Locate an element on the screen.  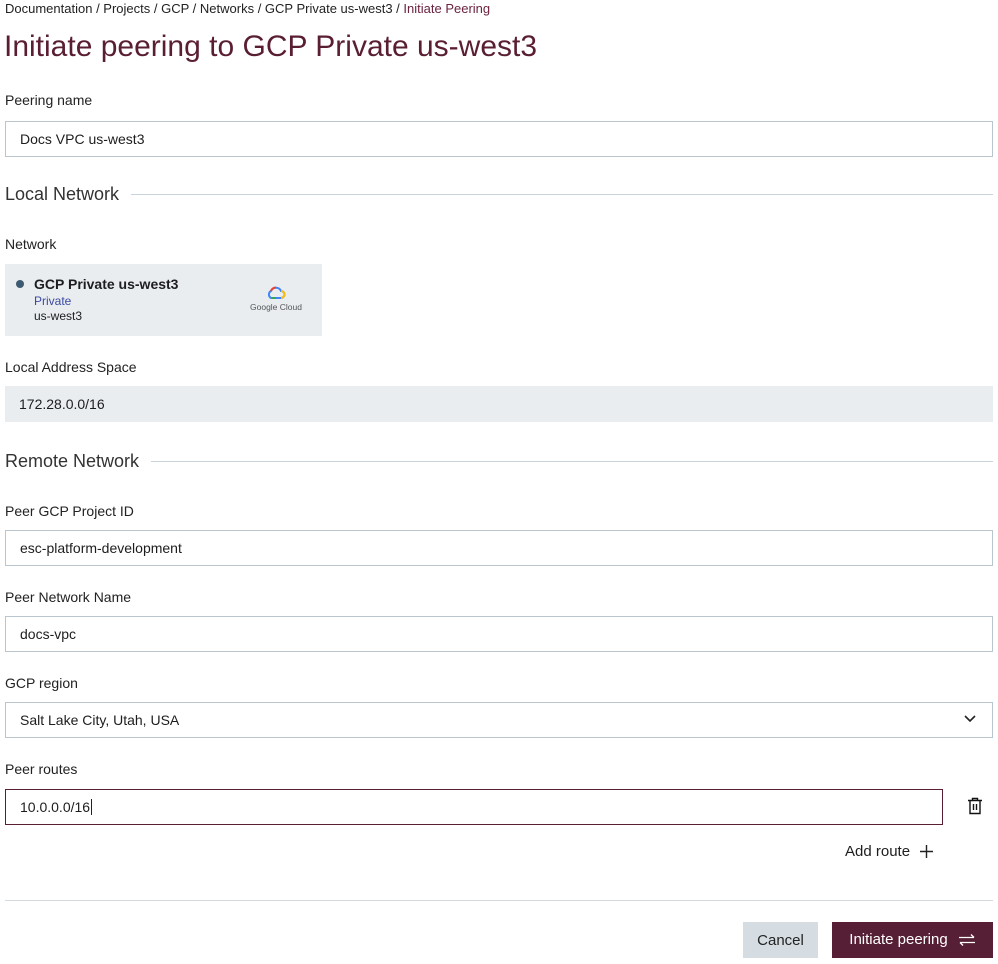
breadcrumb-projects: Projects is located at coordinates (127, 8).